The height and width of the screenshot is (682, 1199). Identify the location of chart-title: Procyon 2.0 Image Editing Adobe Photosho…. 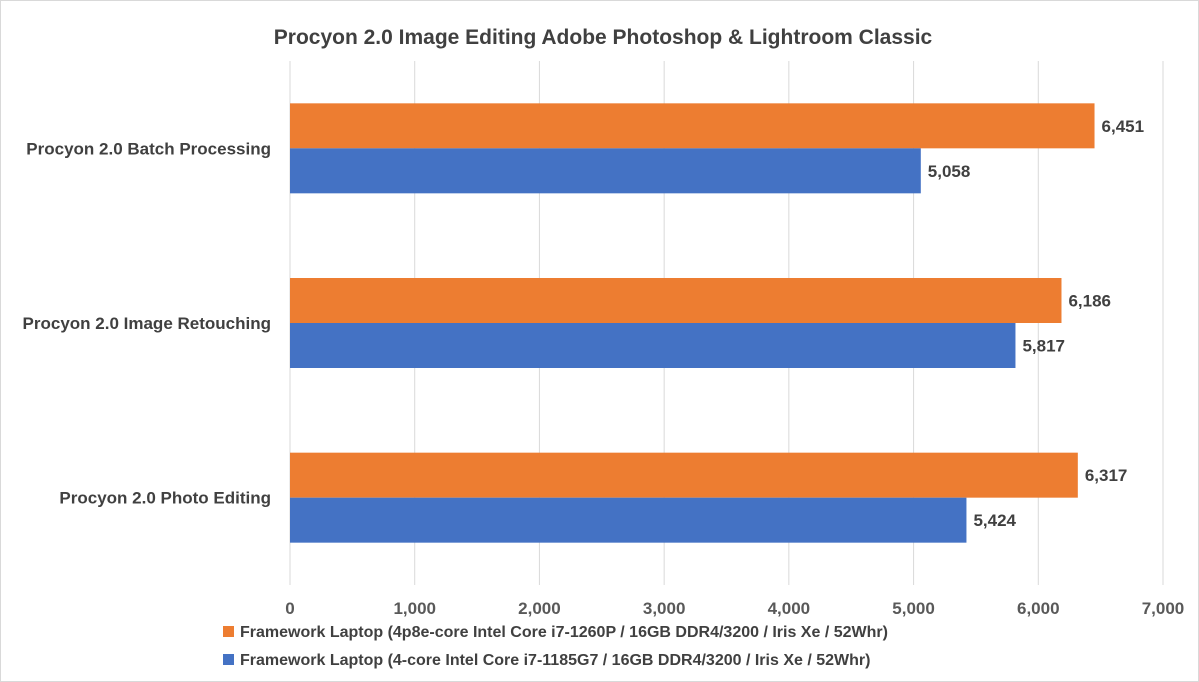
(603, 37).